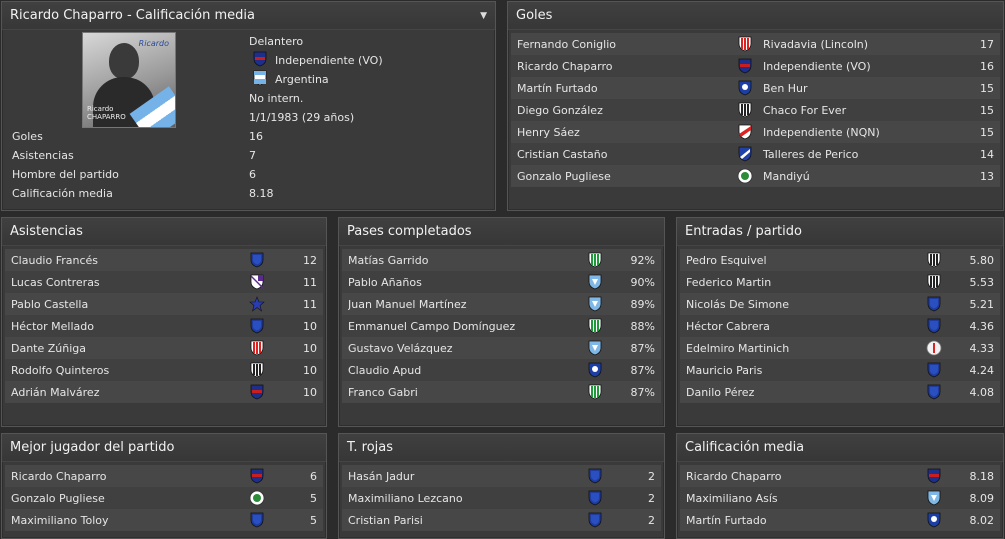 The width and height of the screenshot is (1005, 539). Describe the element at coordinates (755, 88) in the screenshot. I see `list-row: Martín Furtado Ben Hur 15` at that location.